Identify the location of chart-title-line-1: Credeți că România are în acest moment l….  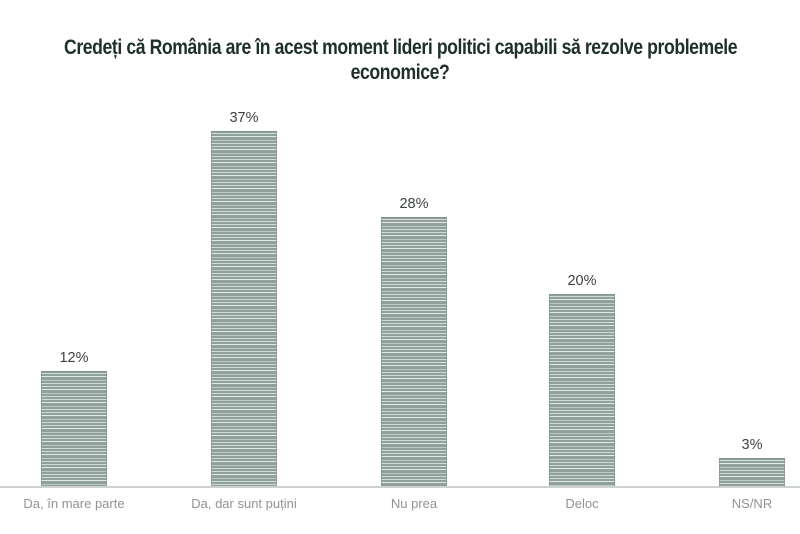
(401, 47).